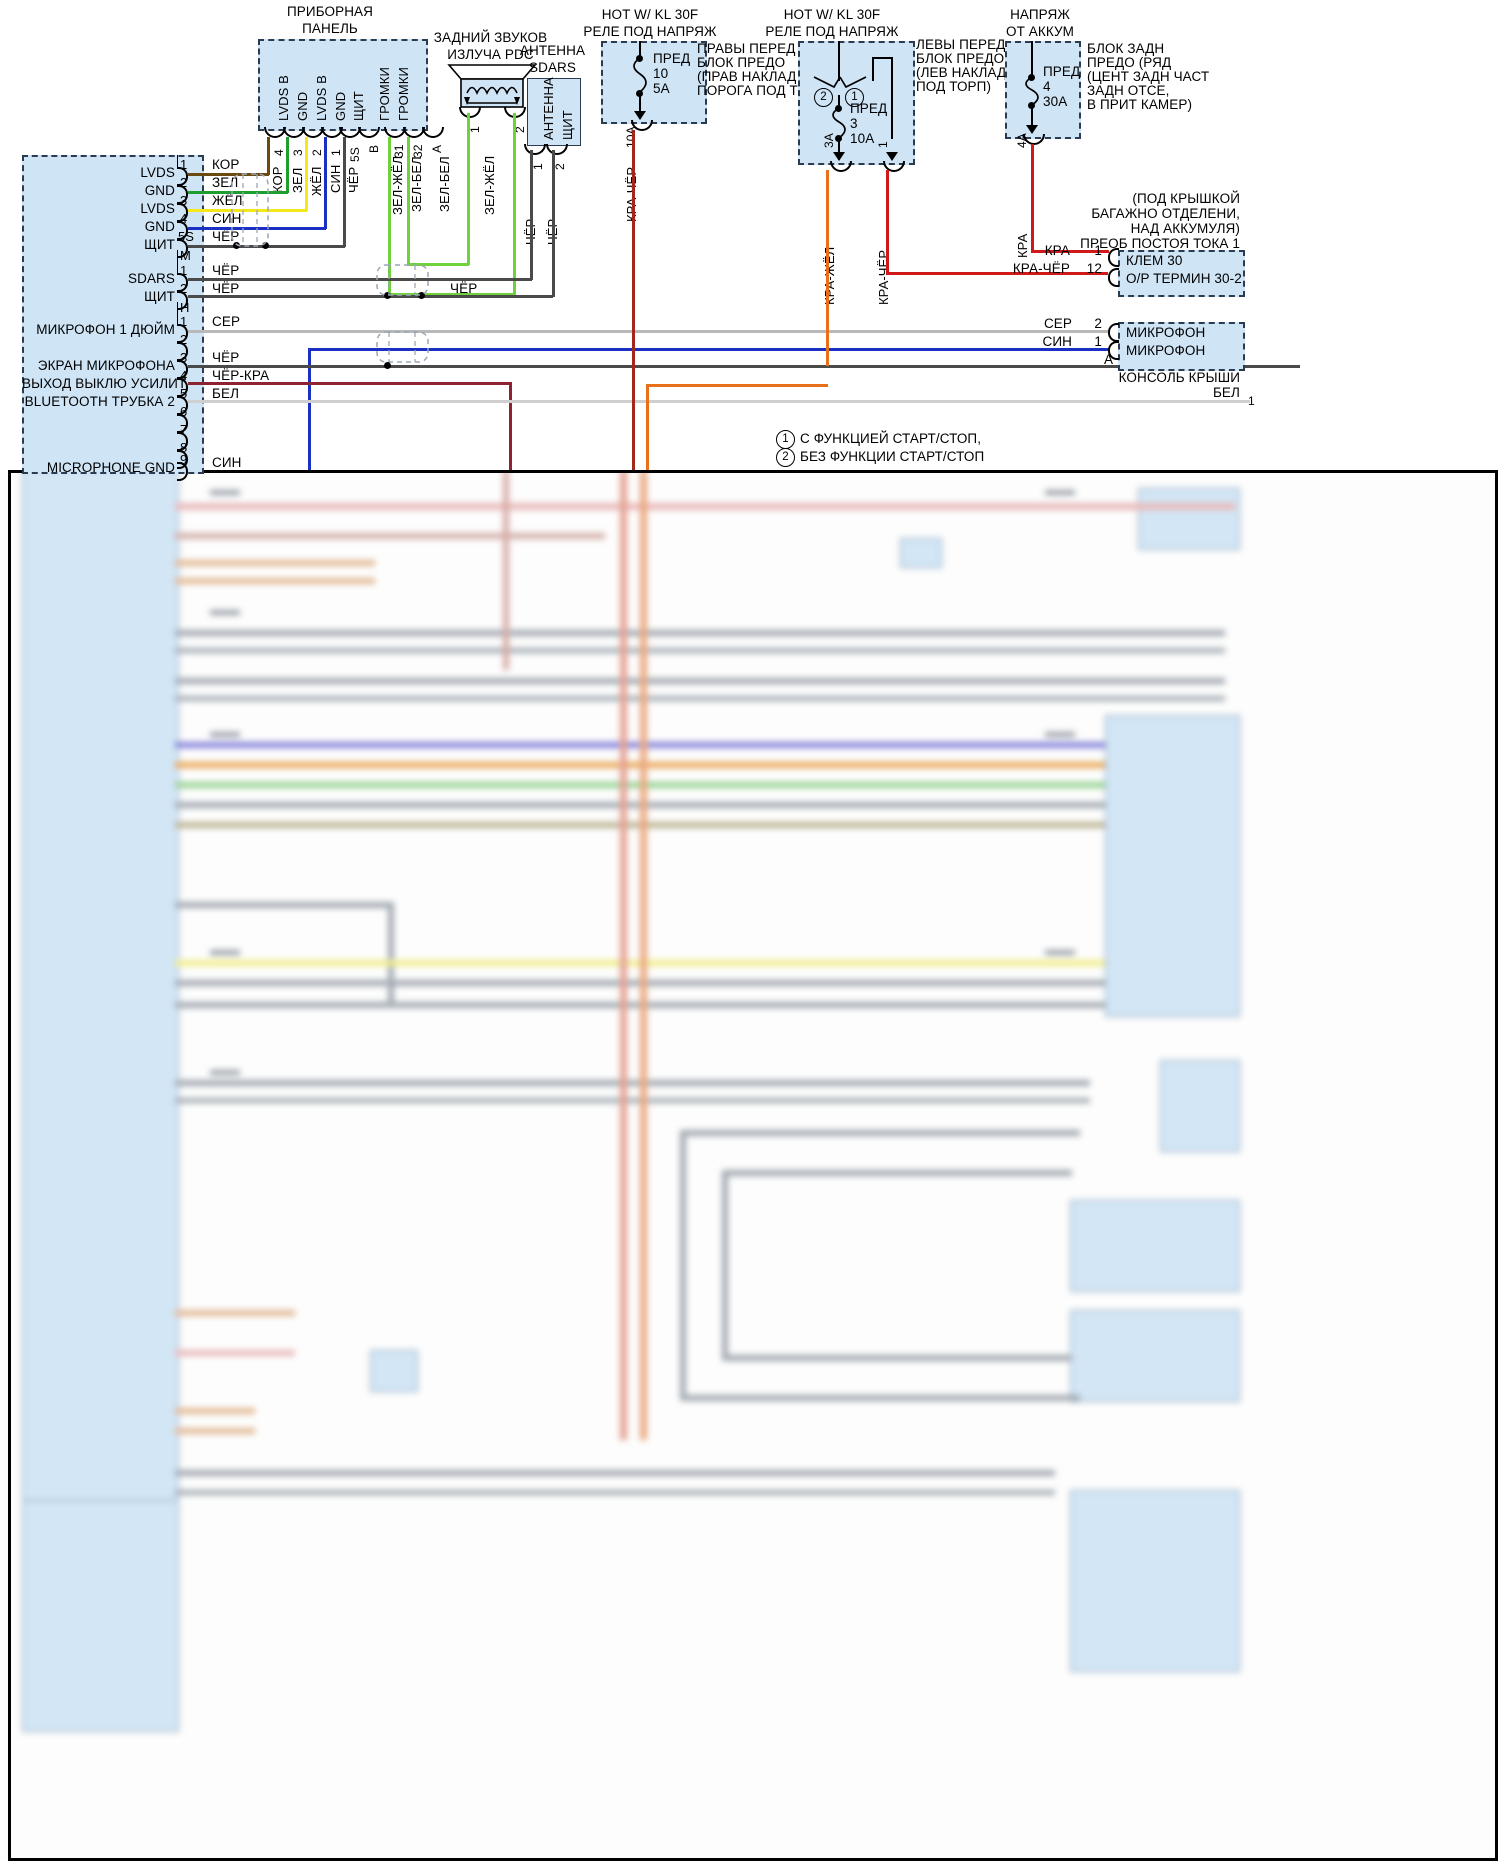 The image size is (1500, 1861). What do you see at coordinates (764, 90) in the screenshot?
I see `fb1-name-4: ПОРОГА ПОД ТОРП)` at bounding box center [764, 90].